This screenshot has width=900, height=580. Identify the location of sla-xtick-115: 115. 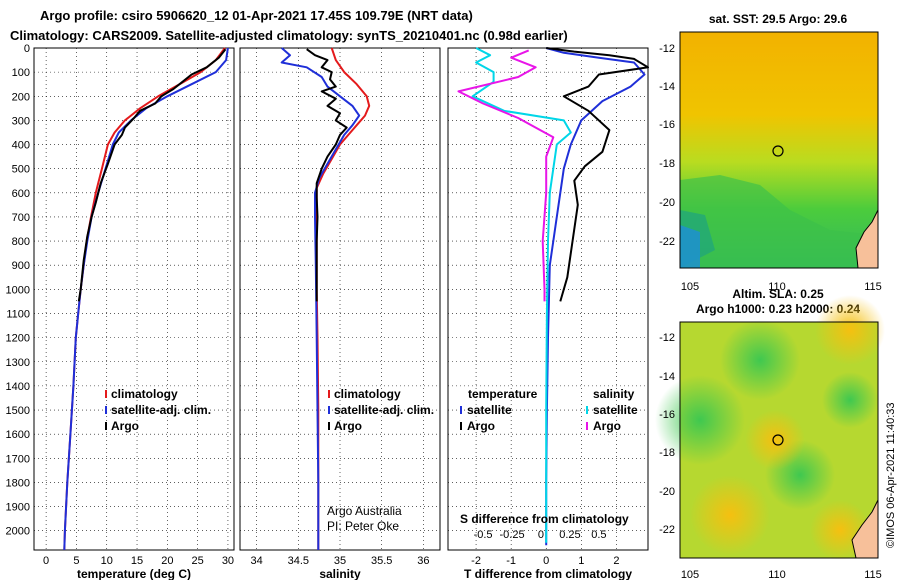
(873, 574).